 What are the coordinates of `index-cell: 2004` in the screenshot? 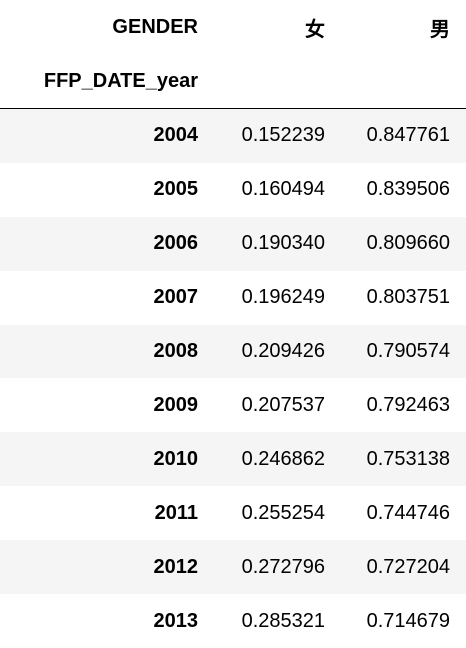 It's located at (176, 135).